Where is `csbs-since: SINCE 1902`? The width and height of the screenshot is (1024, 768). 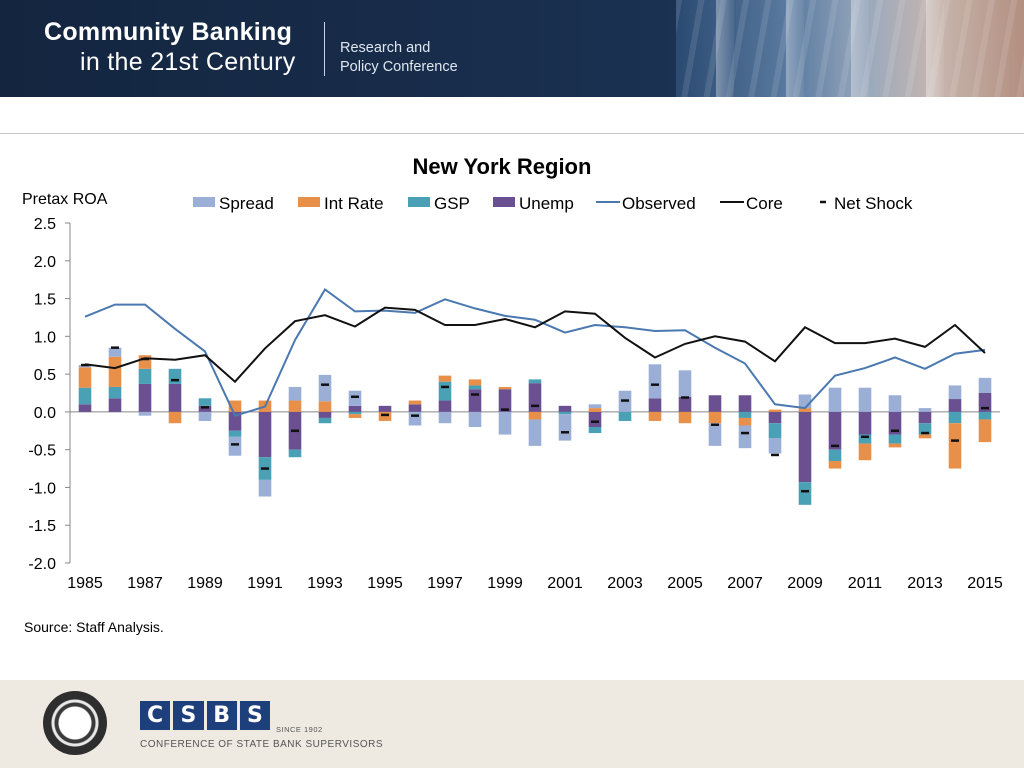 csbs-since: SINCE 1902 is located at coordinates (299, 729).